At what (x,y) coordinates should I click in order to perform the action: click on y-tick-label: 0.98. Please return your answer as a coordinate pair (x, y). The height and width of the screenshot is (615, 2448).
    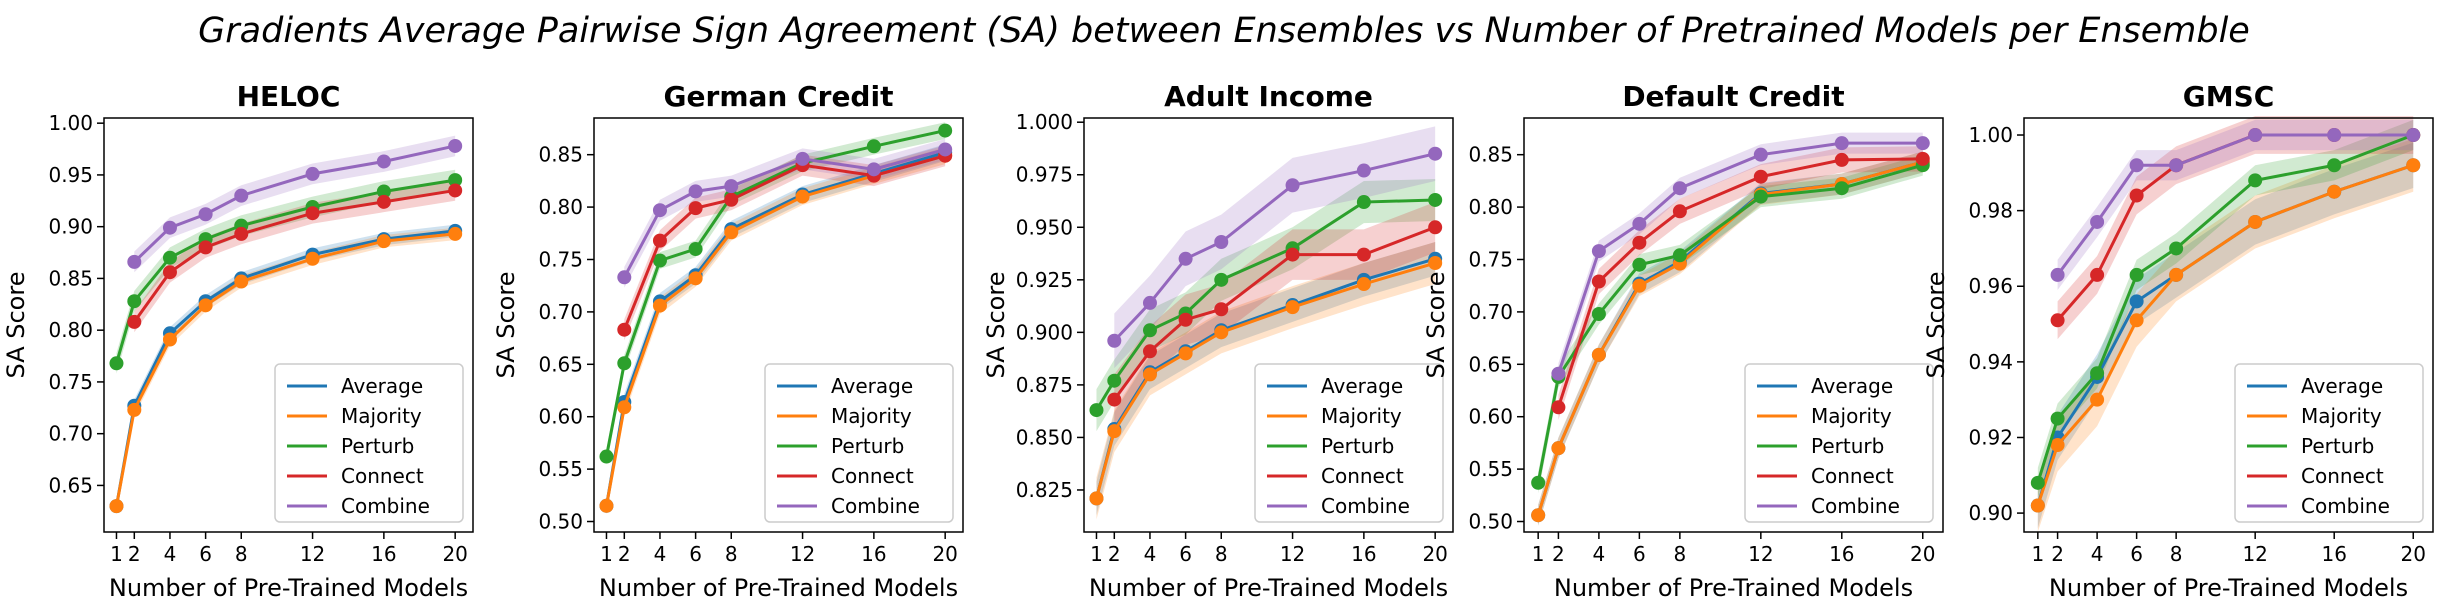
    Looking at the image, I should click on (1990, 211).